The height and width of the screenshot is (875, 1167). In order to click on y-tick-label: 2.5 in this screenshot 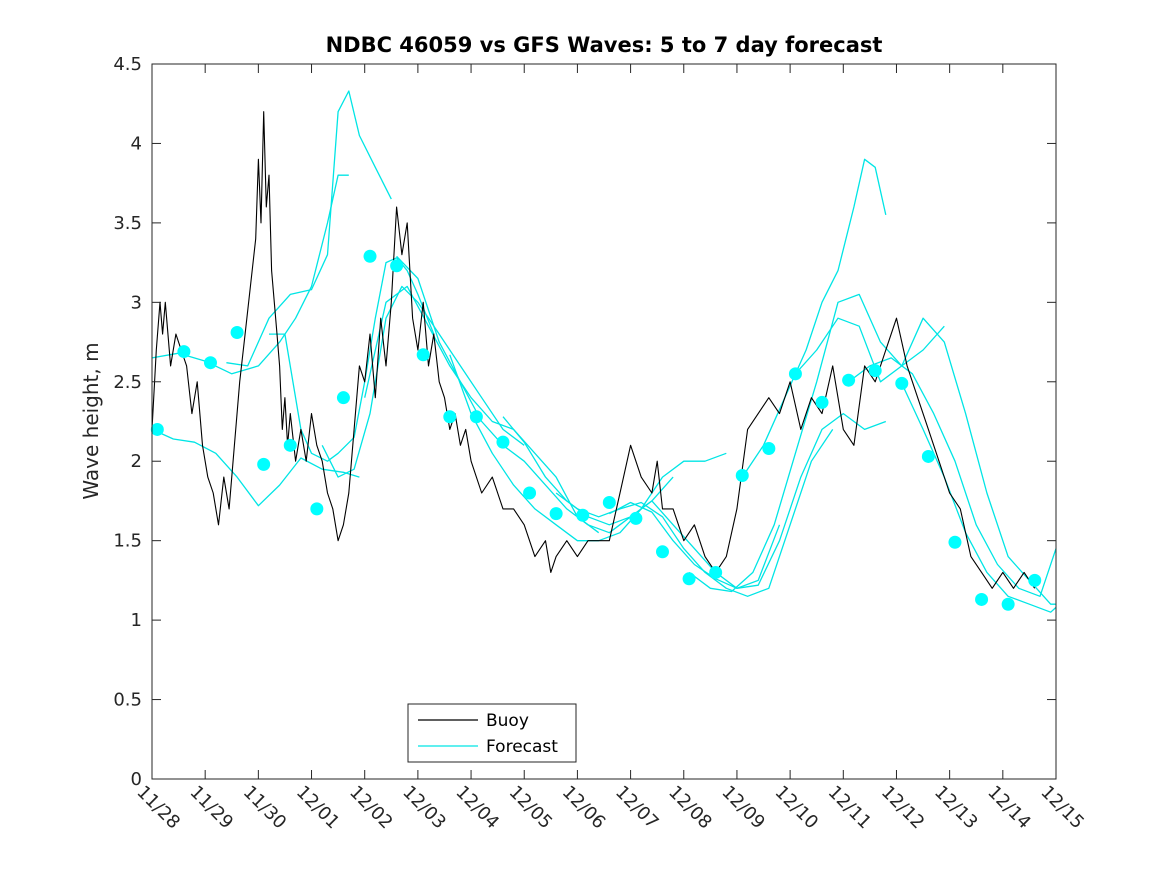, I will do `click(127, 382)`.